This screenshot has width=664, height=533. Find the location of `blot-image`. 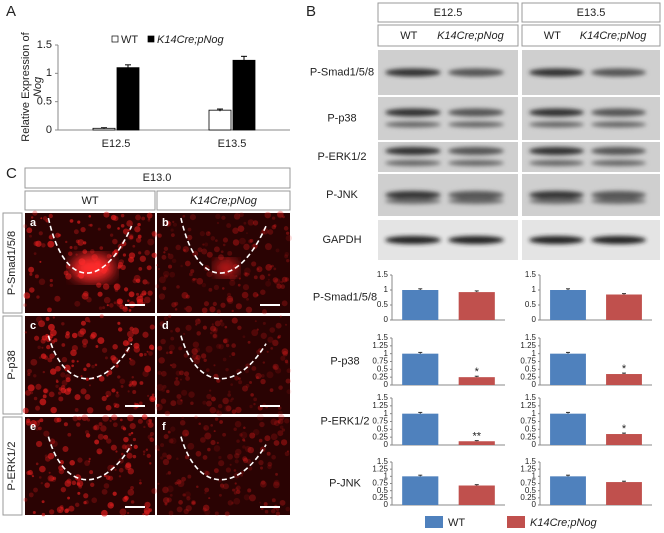

blot-image is located at coordinates (591, 118).